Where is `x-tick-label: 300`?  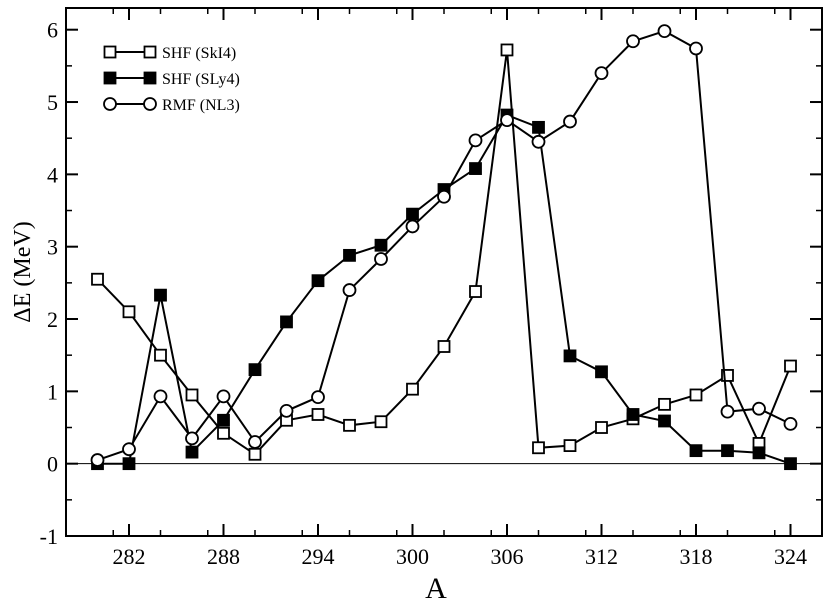 x-tick-label: 300 is located at coordinates (412, 556).